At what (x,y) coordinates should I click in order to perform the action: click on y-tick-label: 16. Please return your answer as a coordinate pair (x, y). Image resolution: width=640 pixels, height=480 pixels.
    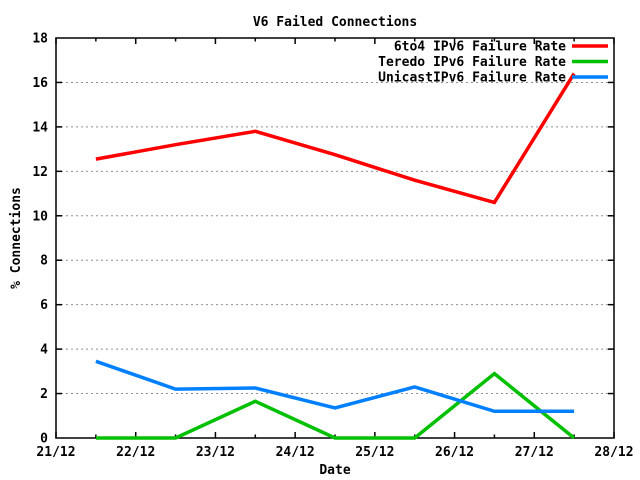
    Looking at the image, I should click on (40, 83).